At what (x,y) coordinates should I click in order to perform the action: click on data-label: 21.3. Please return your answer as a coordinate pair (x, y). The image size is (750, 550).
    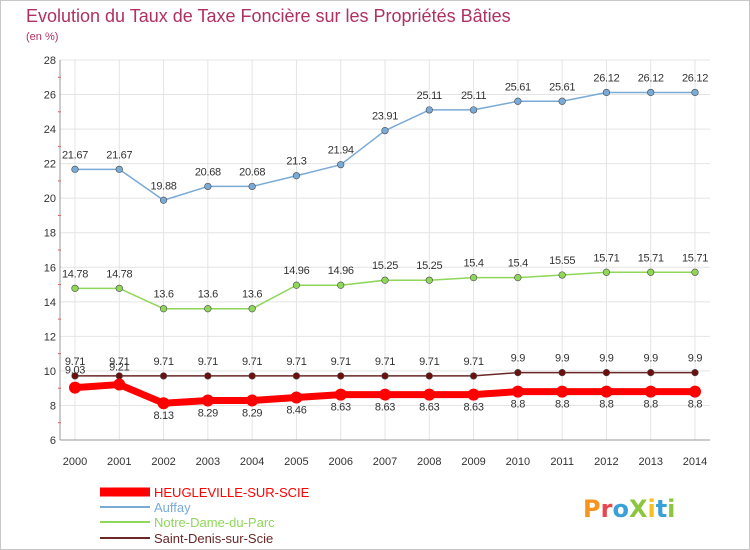
    Looking at the image, I should click on (296, 162).